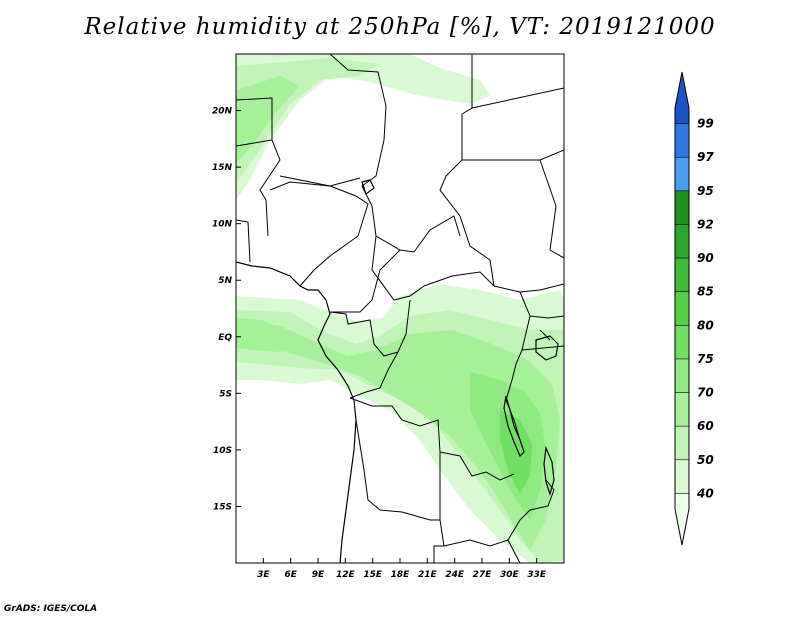 The height and width of the screenshot is (618, 800). Describe the element at coordinates (268, 119) in the screenshot. I see `humidity-region-northwest-core` at that location.